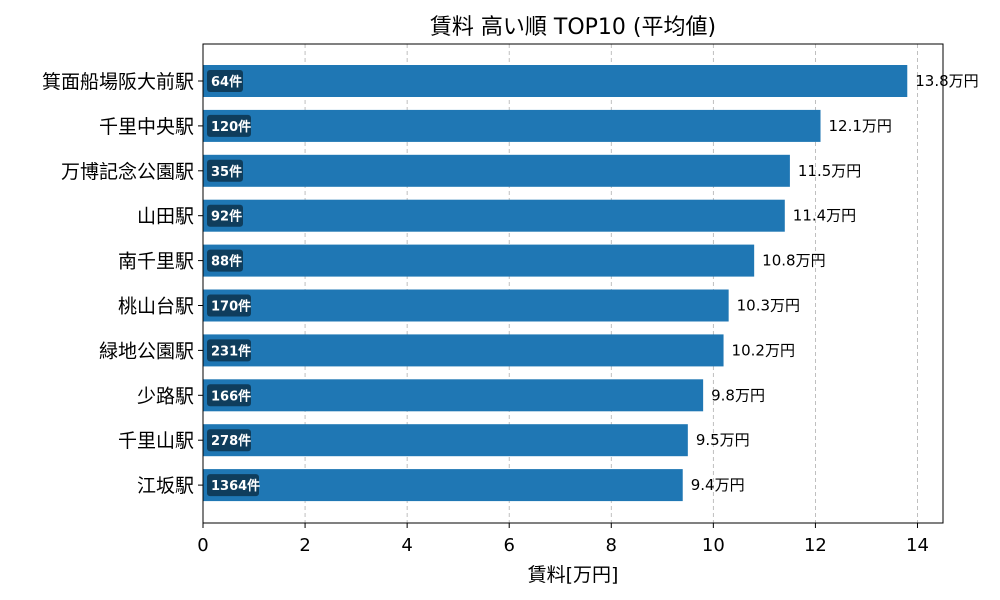 The image size is (1000, 600). I want to click on value-label: 9.8万円, so click(738, 395).